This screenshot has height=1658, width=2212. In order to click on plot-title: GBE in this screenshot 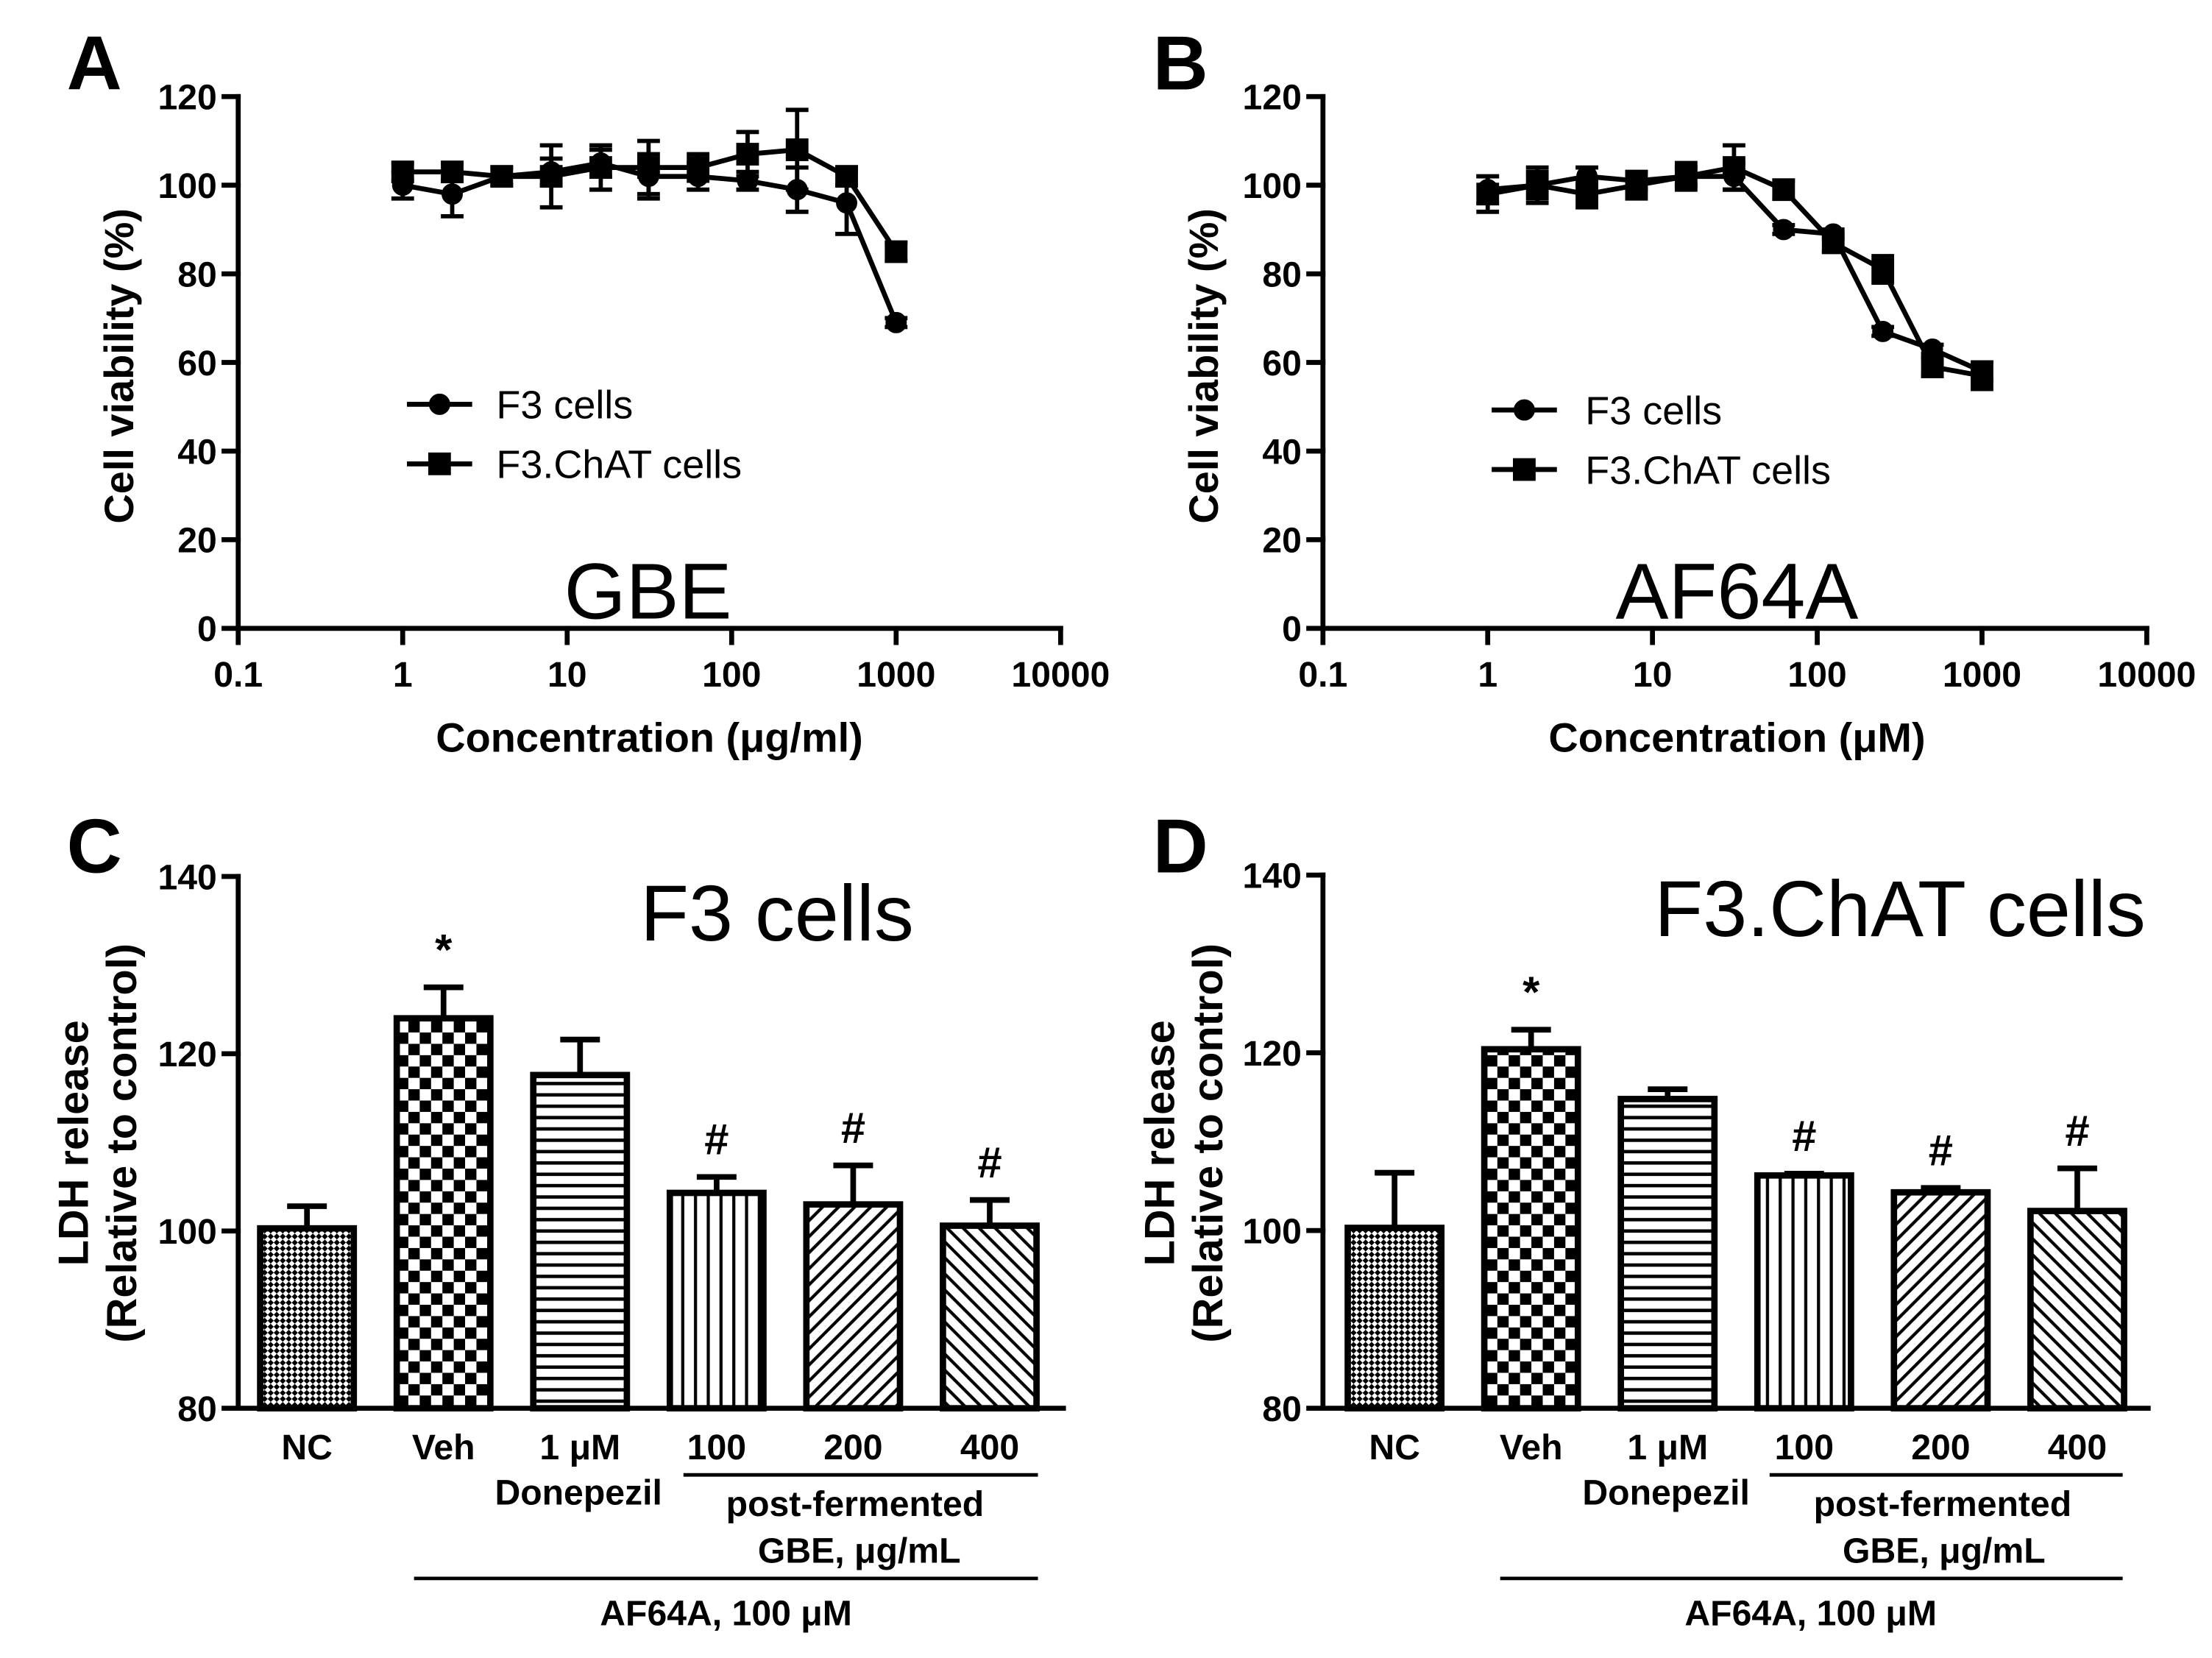, I will do `click(648, 590)`.